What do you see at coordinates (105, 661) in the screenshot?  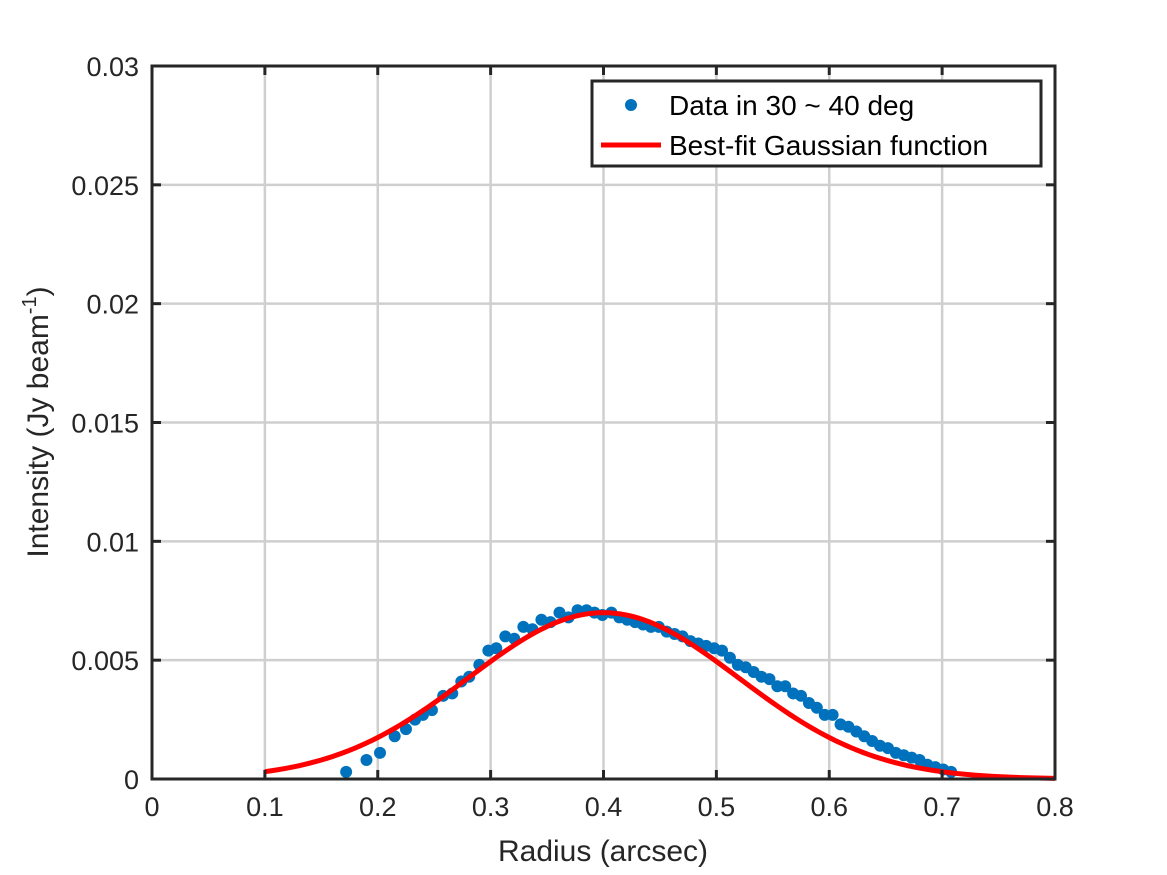 I see `y-tick-label: 0.005` at bounding box center [105, 661].